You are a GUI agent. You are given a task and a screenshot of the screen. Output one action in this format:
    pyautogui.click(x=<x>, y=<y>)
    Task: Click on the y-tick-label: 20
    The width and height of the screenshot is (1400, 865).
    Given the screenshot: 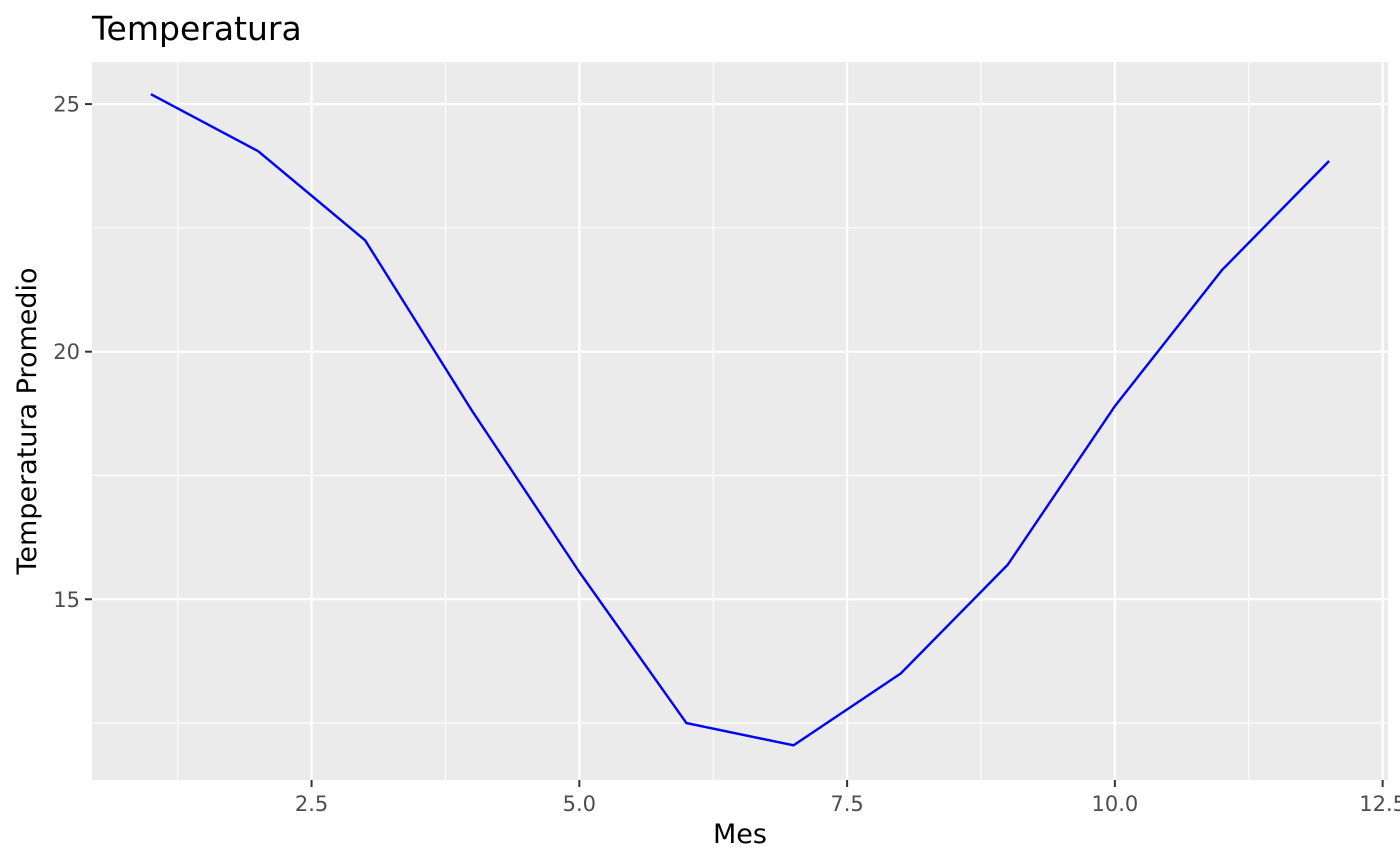 What is the action you would take?
    pyautogui.click(x=66, y=352)
    